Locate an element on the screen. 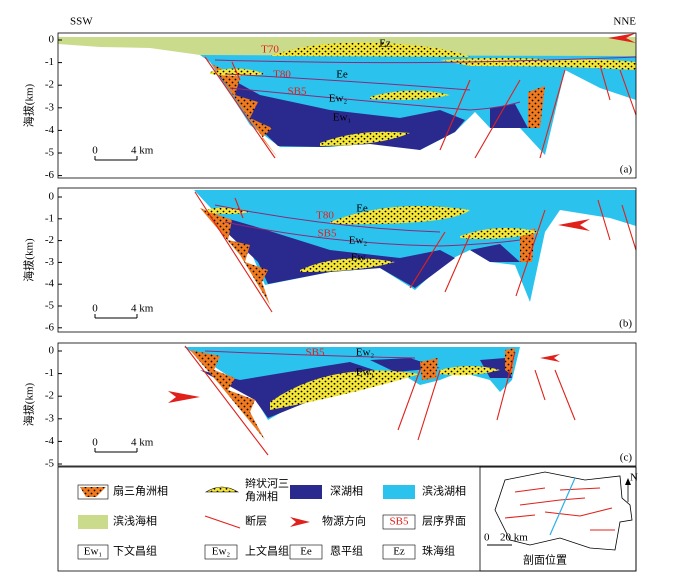 Image resolution: width=674 pixels, height=576 pixels. legend-label: 滨浅海相 is located at coordinates (135, 521).